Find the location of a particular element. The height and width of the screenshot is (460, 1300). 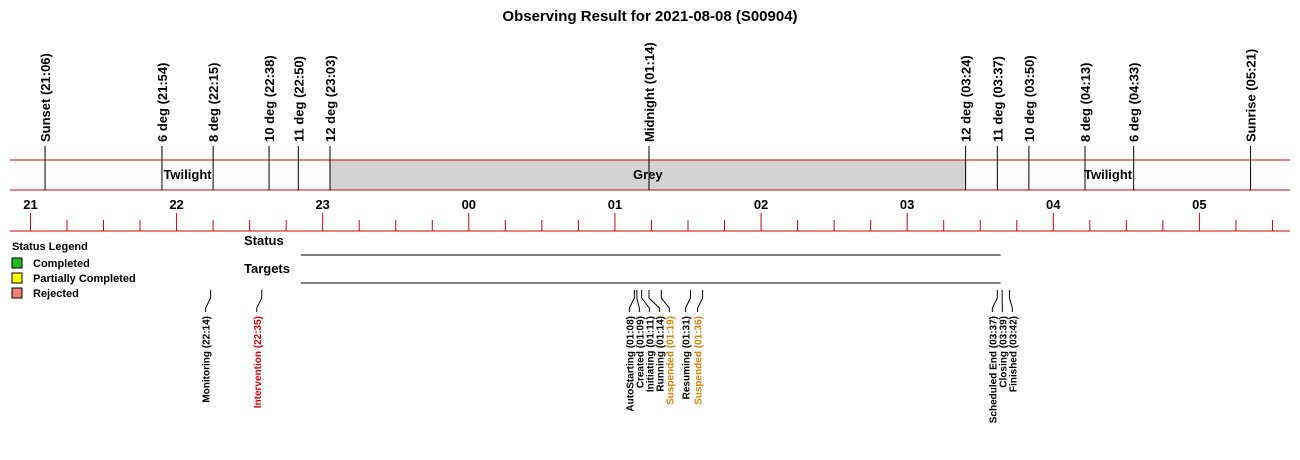

marker-label: 8 deg (04:13) is located at coordinates (1085, 102).